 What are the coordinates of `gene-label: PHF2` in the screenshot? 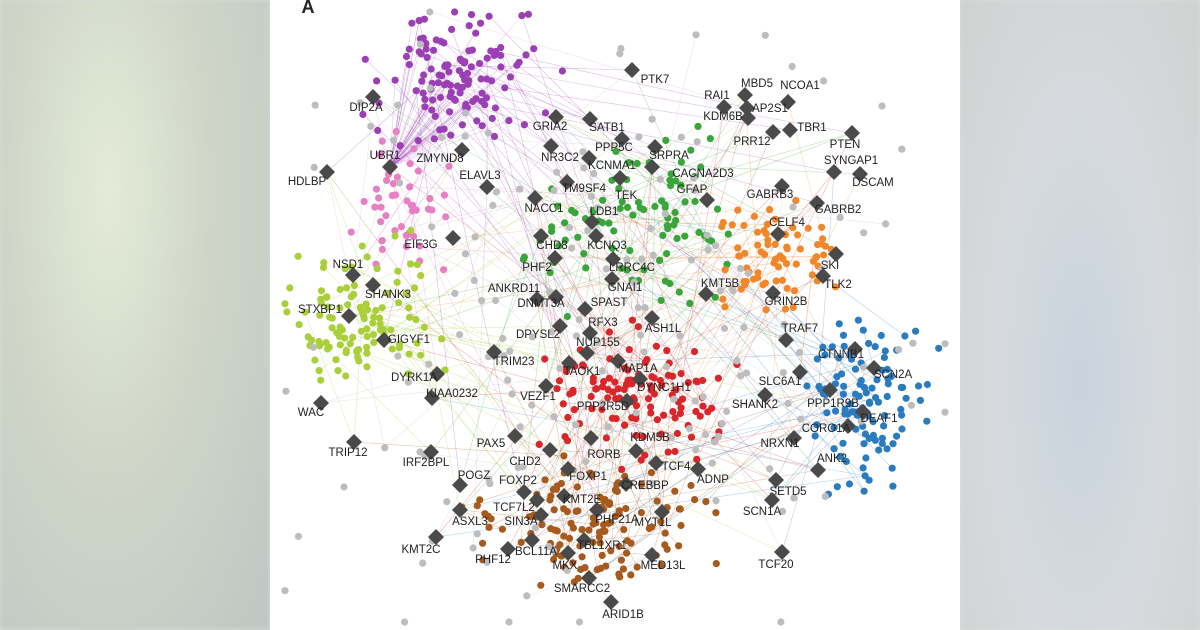 It's located at (536, 268).